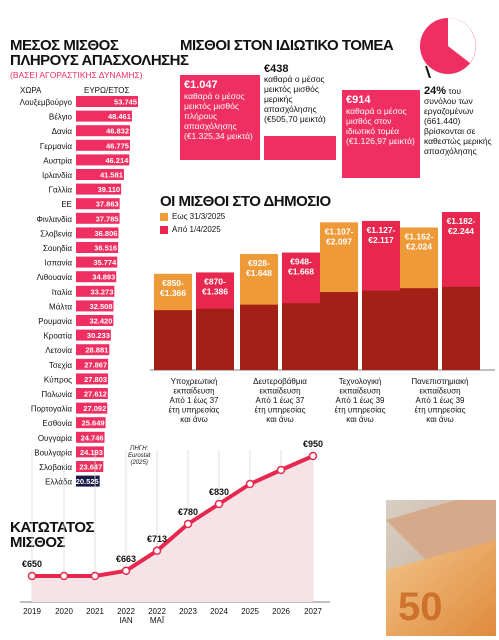 This screenshot has height=640, width=499. What do you see at coordinates (419, 236) in the screenshot?
I see `public-bar-label: €1.162-` at bounding box center [419, 236].